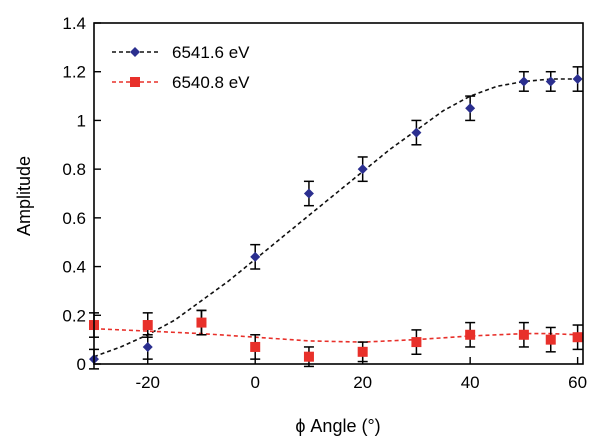 This screenshot has width=597, height=441. Describe the element at coordinates (74, 315) in the screenshot. I see `y-tick-label: 0.2` at that location.